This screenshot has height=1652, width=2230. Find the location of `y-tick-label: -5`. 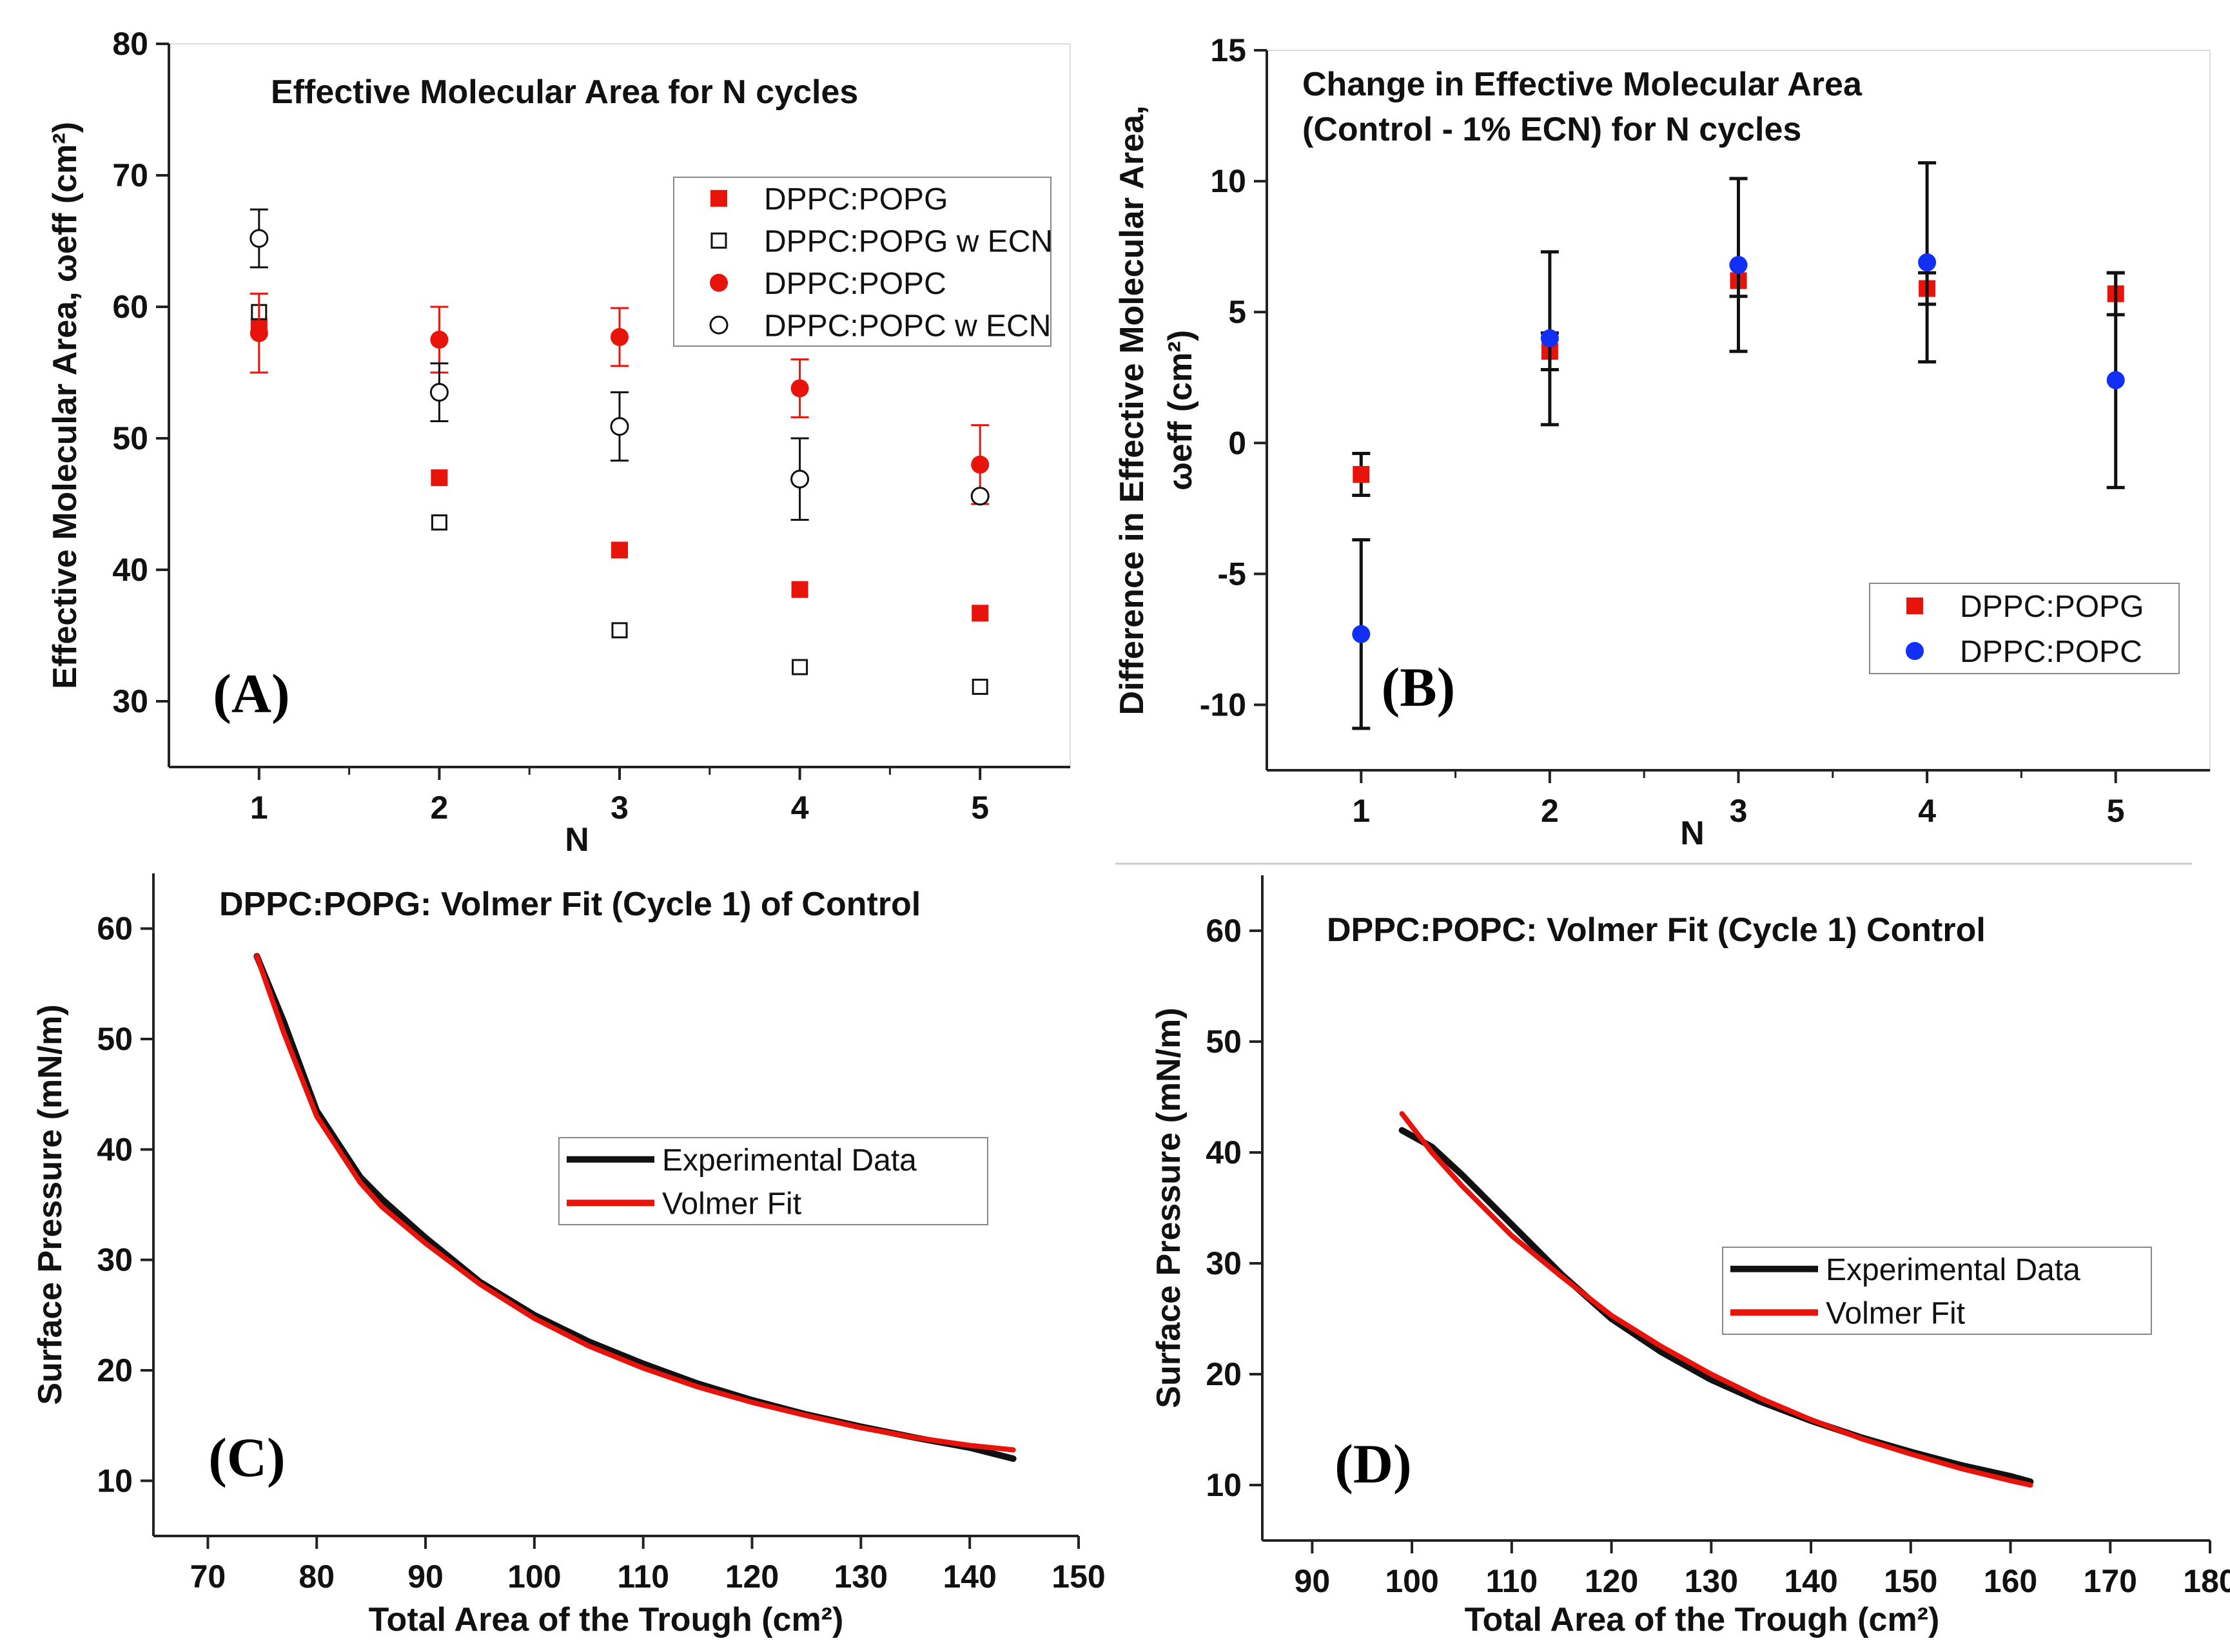

y-tick-label: -5 is located at coordinates (1232, 574).